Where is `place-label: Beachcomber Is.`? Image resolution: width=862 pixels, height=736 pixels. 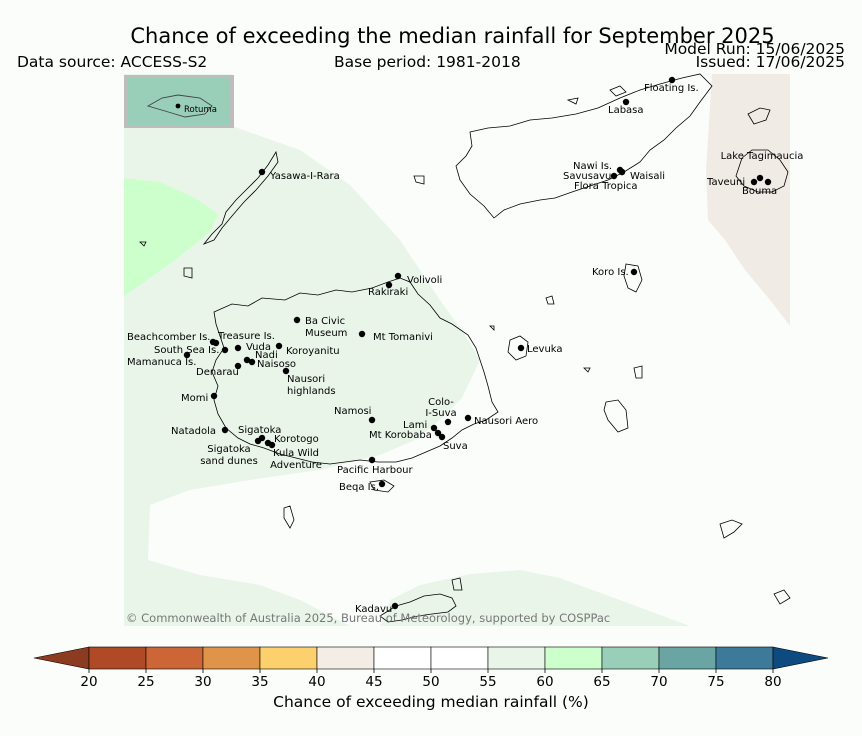 place-label: Beachcomber Is. is located at coordinates (168, 337).